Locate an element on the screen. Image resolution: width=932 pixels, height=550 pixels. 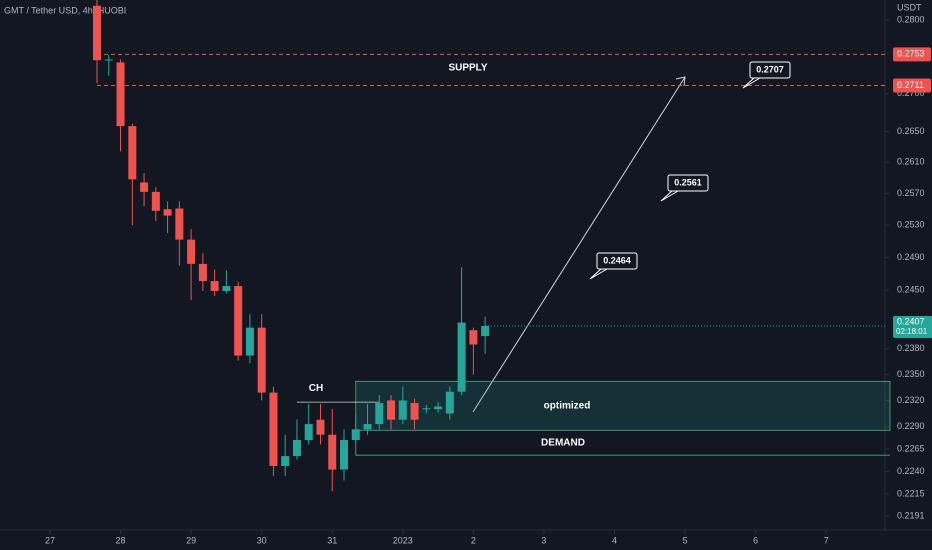
x-tick-label: 7 is located at coordinates (826, 540).